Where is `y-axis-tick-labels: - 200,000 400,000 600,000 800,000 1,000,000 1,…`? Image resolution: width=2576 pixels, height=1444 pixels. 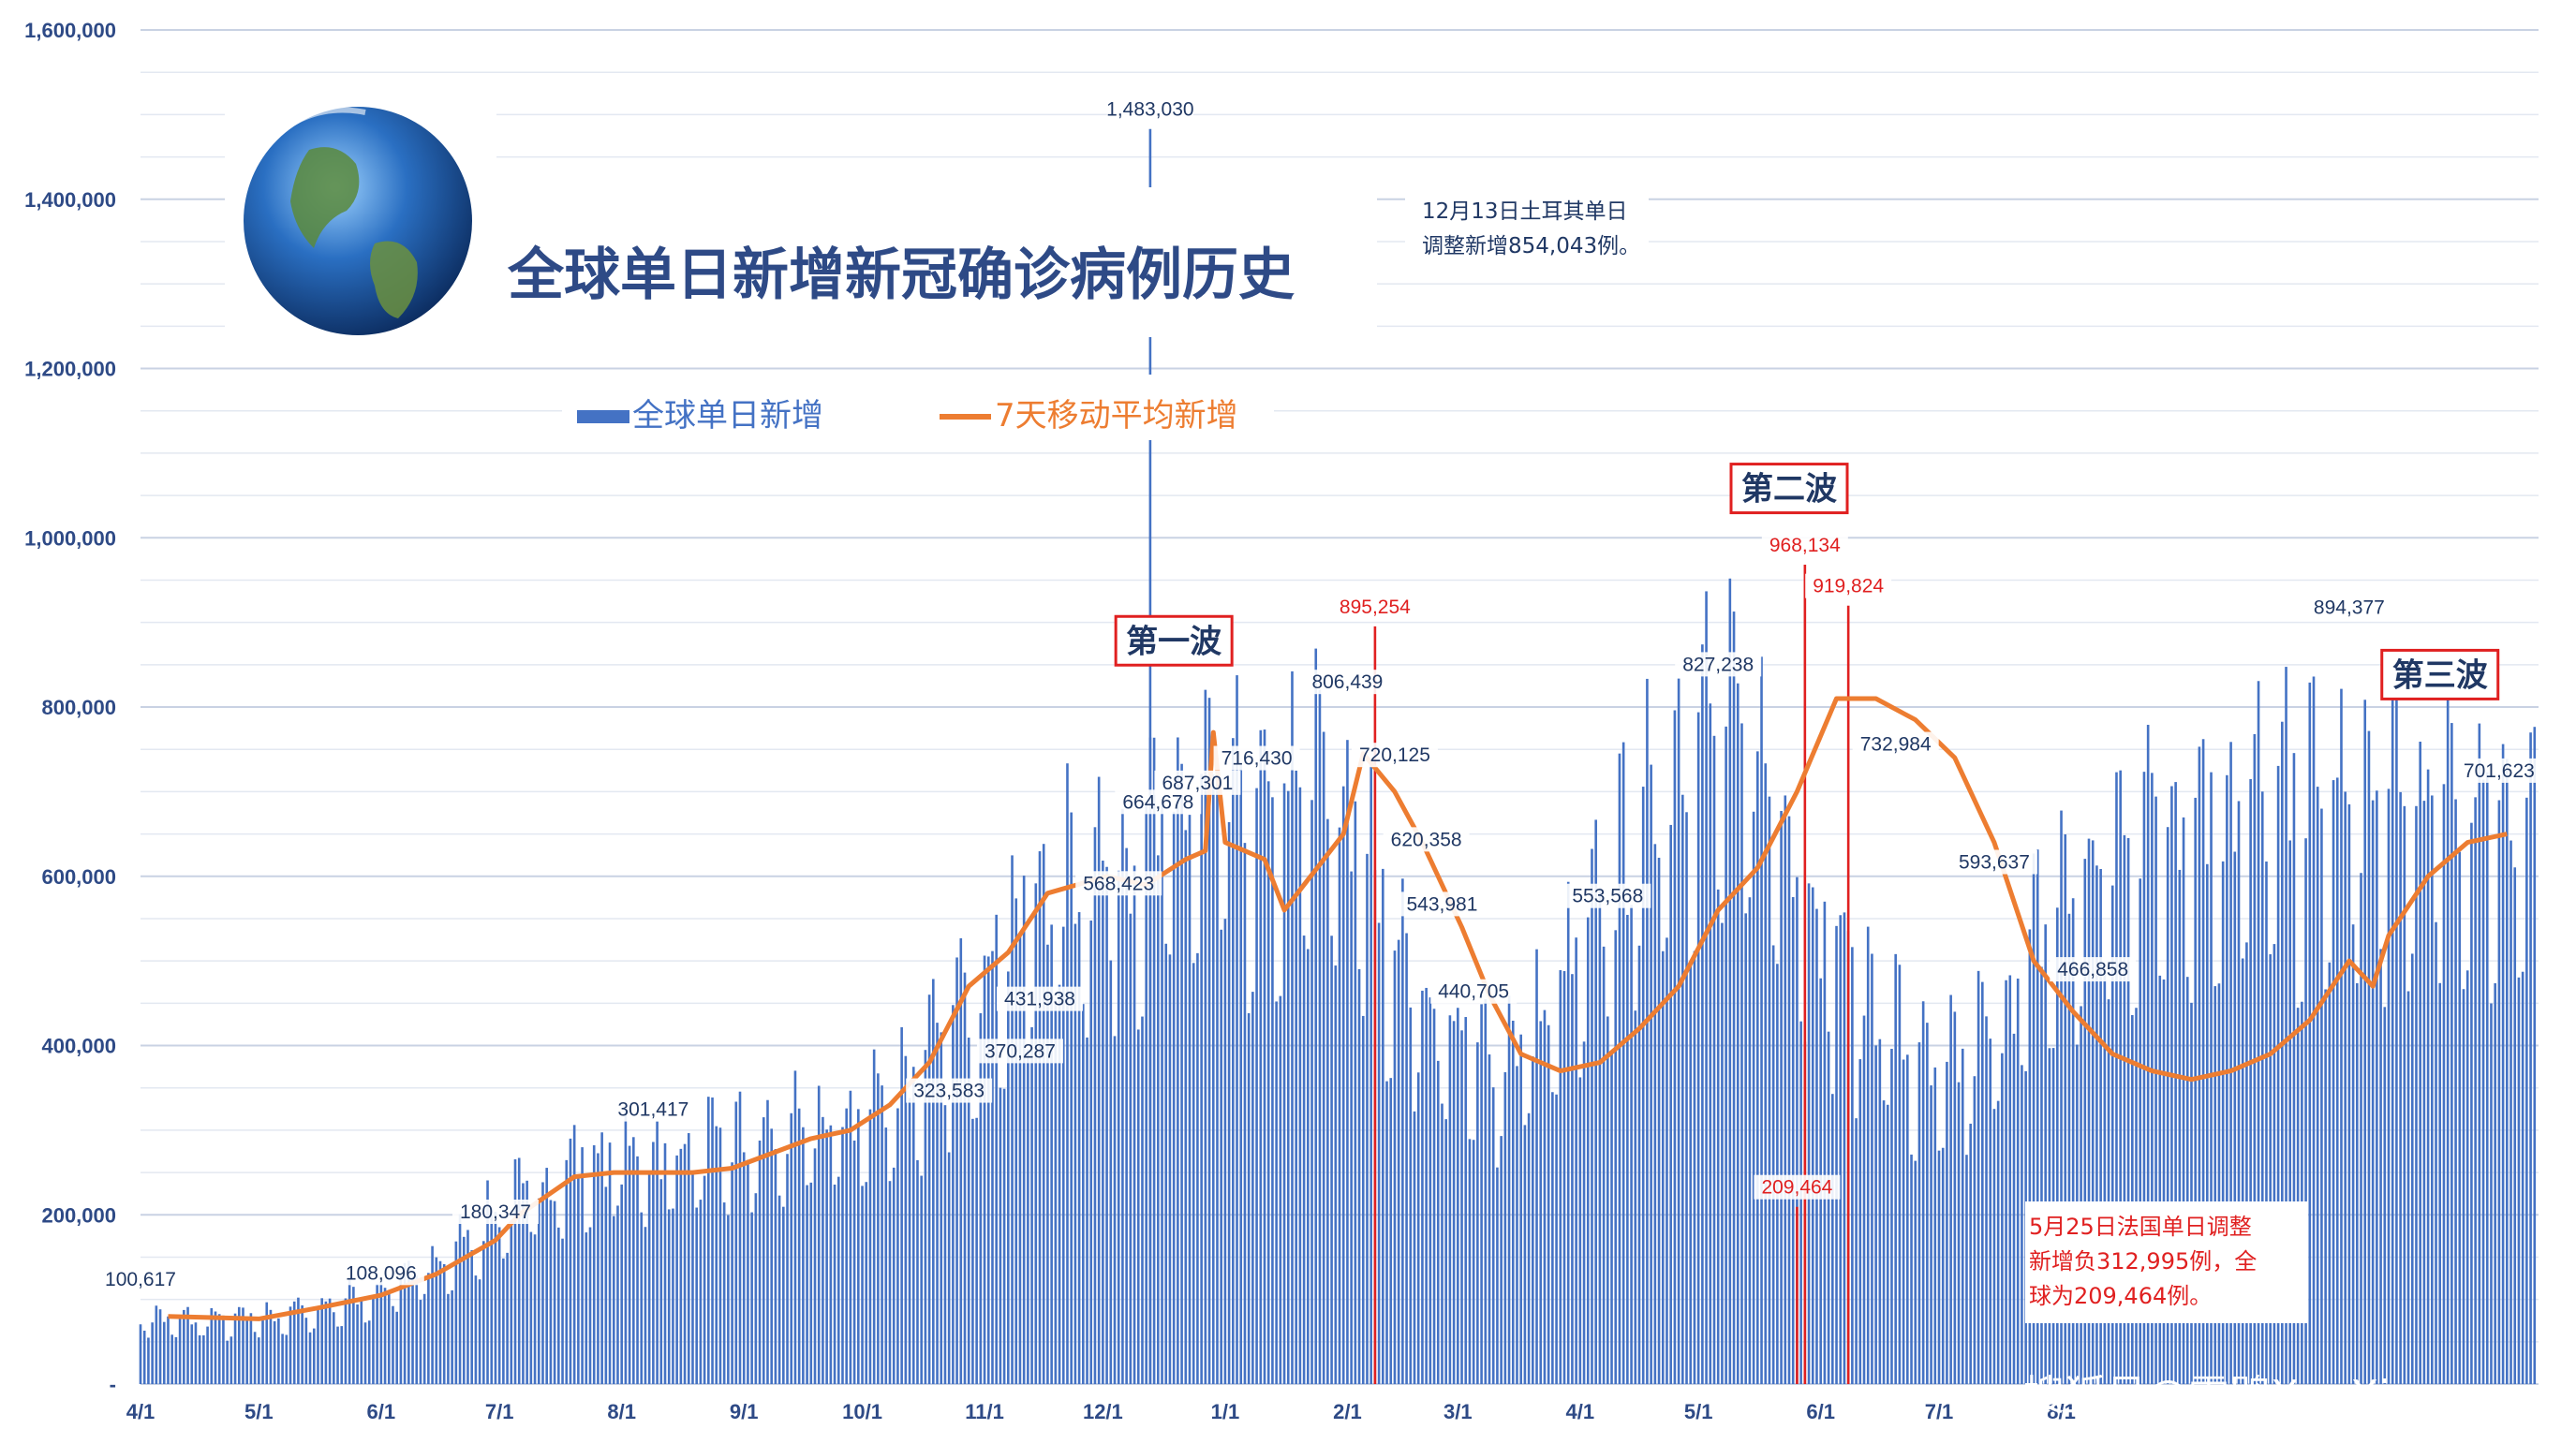 y-axis-tick-labels: - 200,000 400,000 600,000 800,000 1,000,000 1,… is located at coordinates (70, 707).